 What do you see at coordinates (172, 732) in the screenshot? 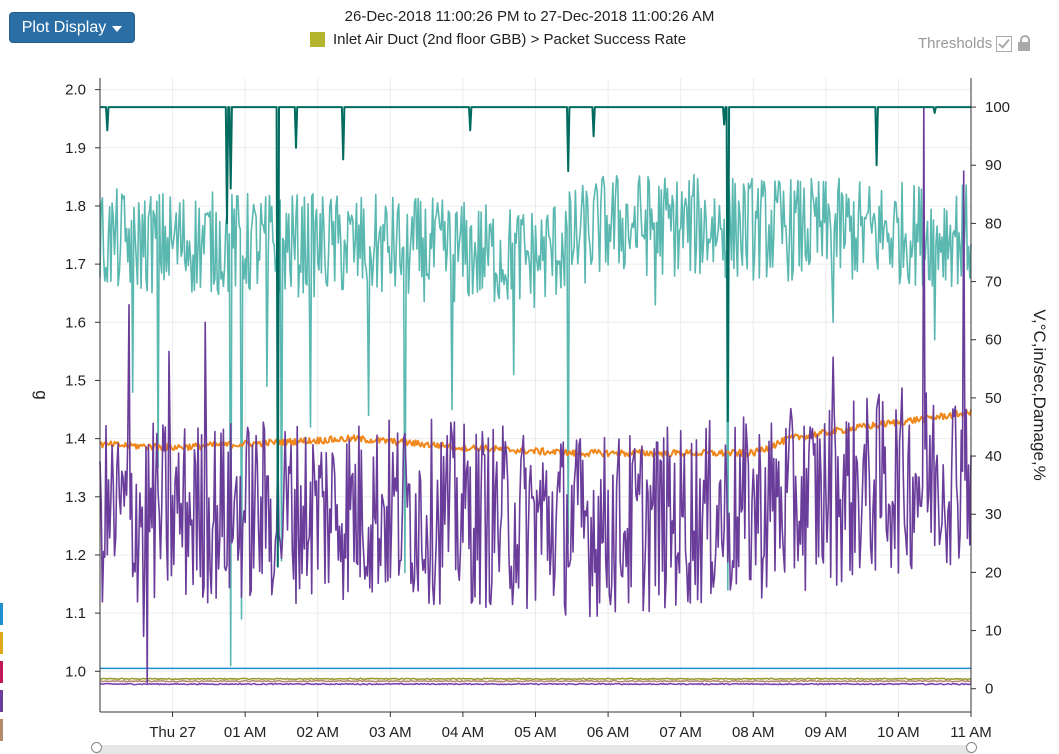
I see `x-tick-label: Thu 27` at bounding box center [172, 732].